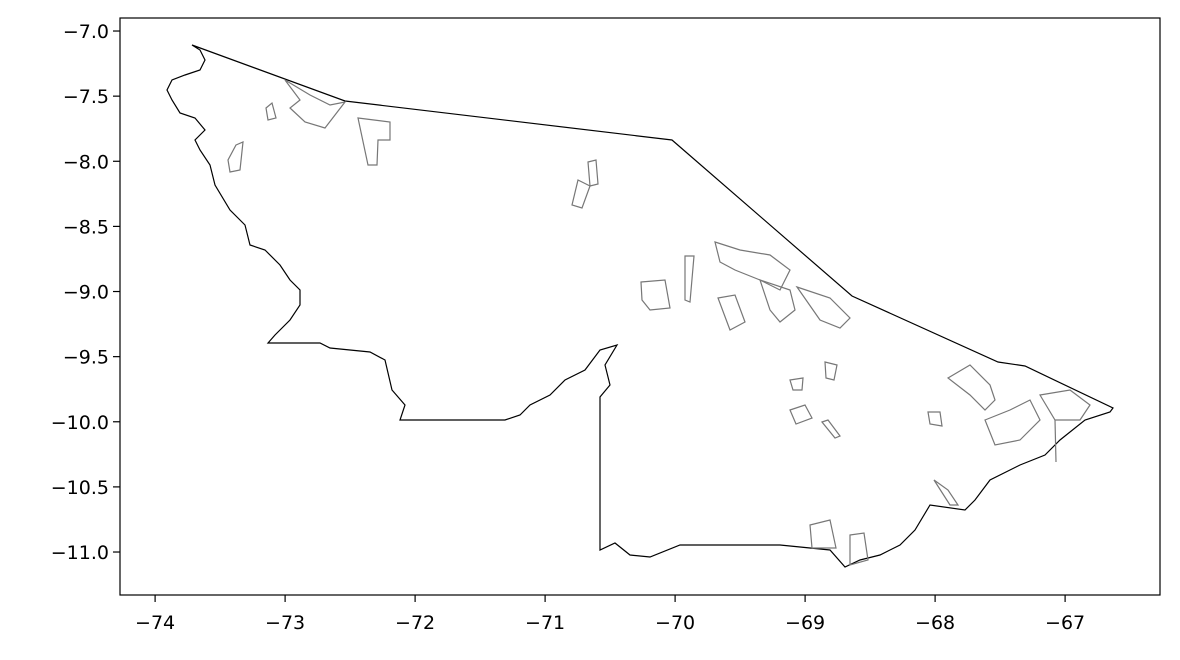 The width and height of the screenshot is (1180, 660). What do you see at coordinates (80, 553) in the screenshot?
I see `y-tick-label: −11.0` at bounding box center [80, 553].